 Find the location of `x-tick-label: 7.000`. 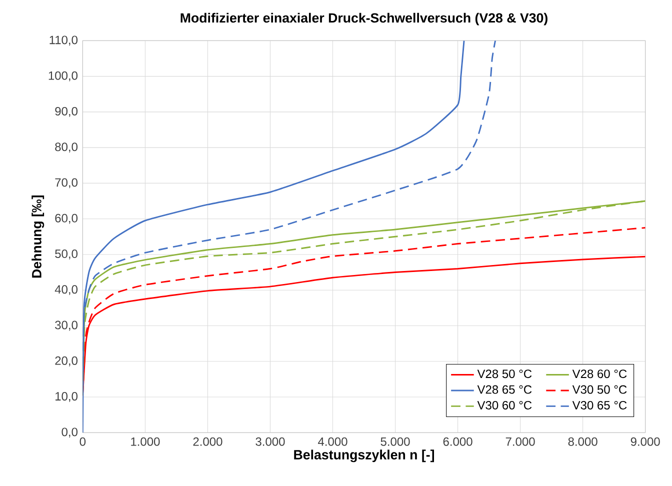

x-tick-label: 7.000 is located at coordinates (520, 441).